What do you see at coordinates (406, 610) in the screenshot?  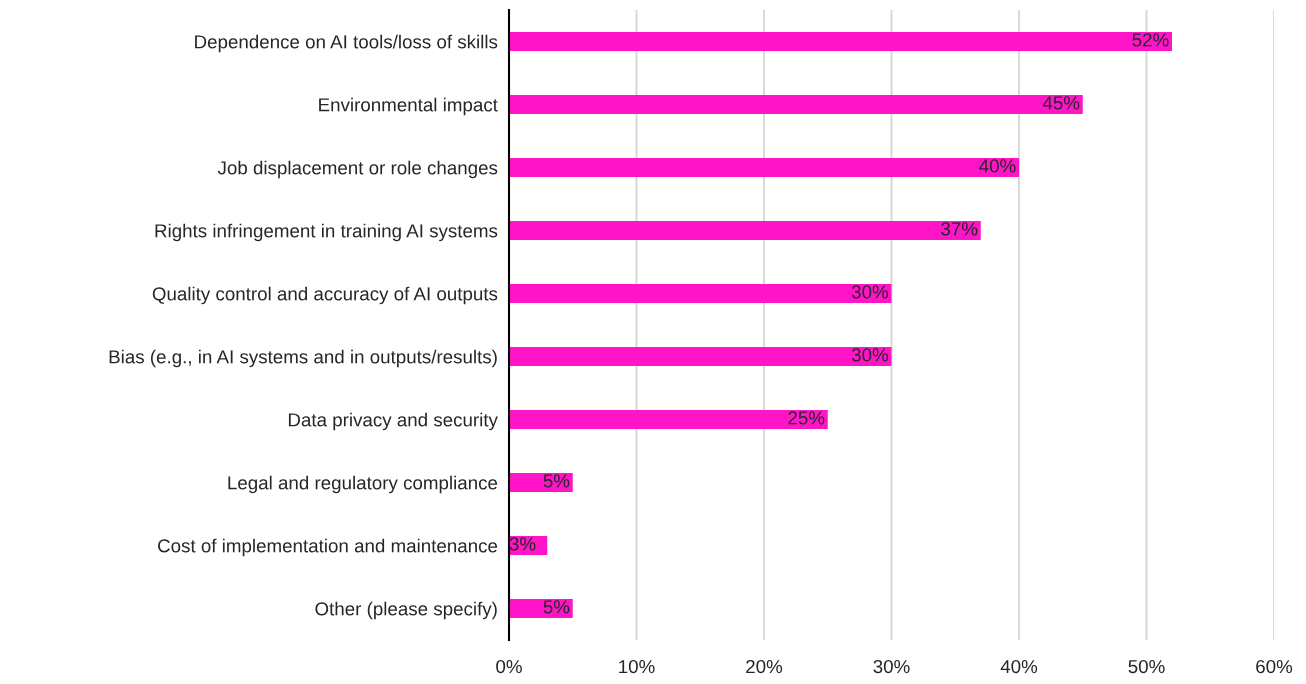 I see `y-tick-label: Other (please specify)` at bounding box center [406, 610].